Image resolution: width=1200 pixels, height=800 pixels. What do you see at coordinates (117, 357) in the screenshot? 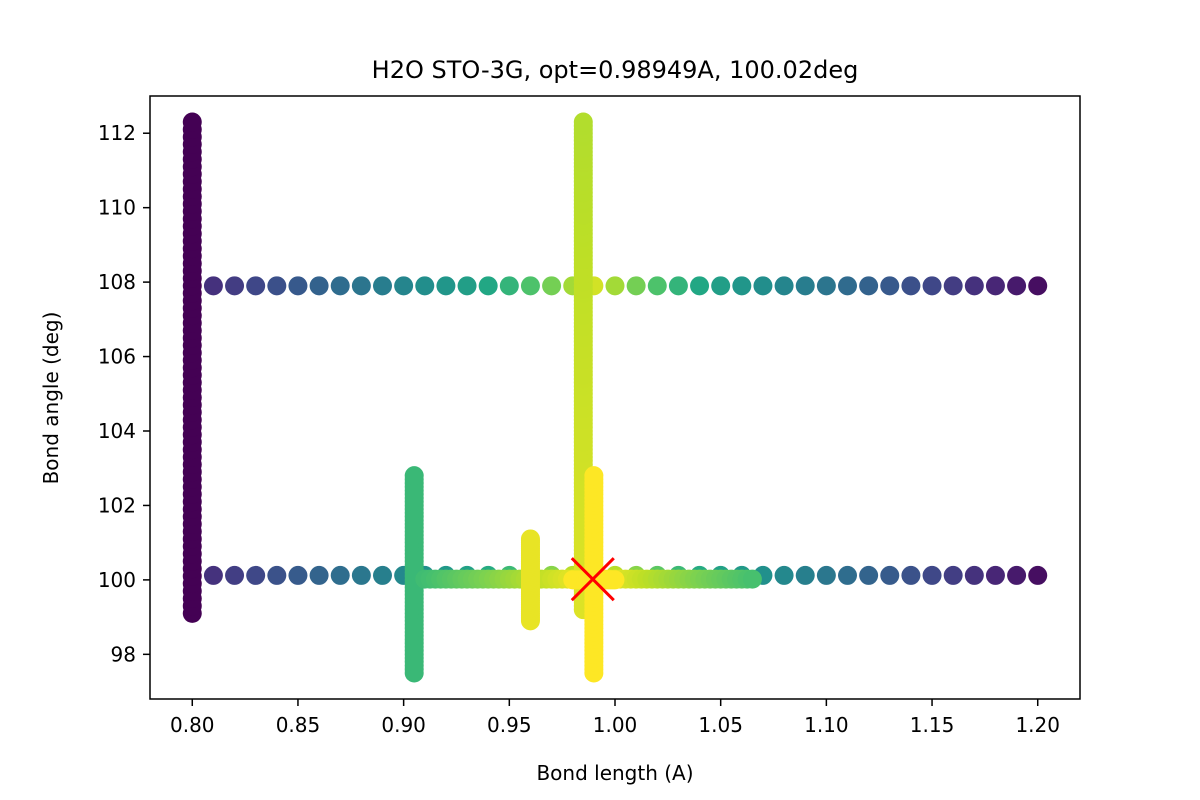
I see `y-tick-label: 106` at bounding box center [117, 357].